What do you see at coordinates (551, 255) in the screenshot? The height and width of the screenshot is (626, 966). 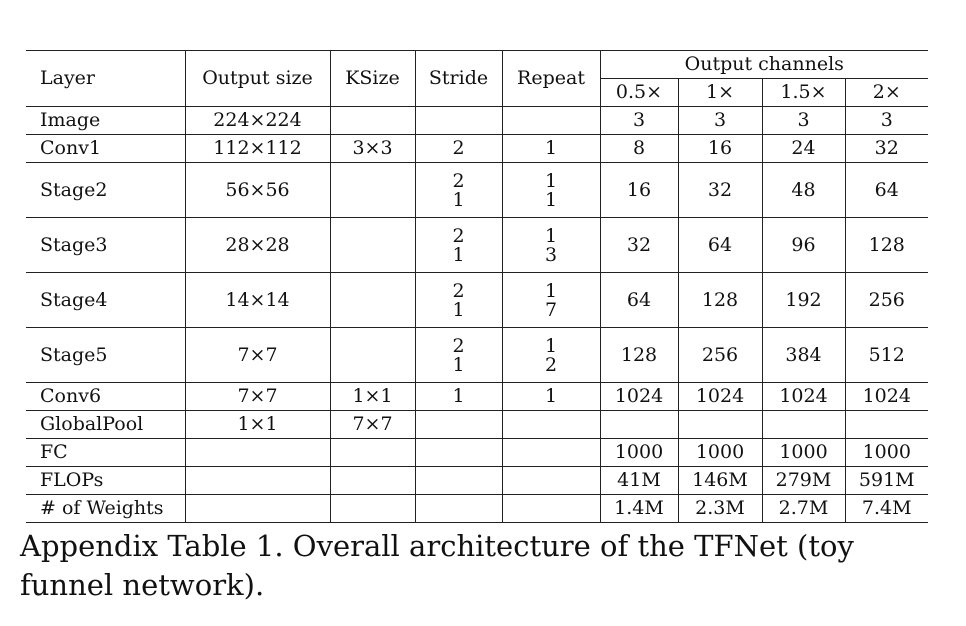 I see `repeat-value: 3` at bounding box center [551, 255].